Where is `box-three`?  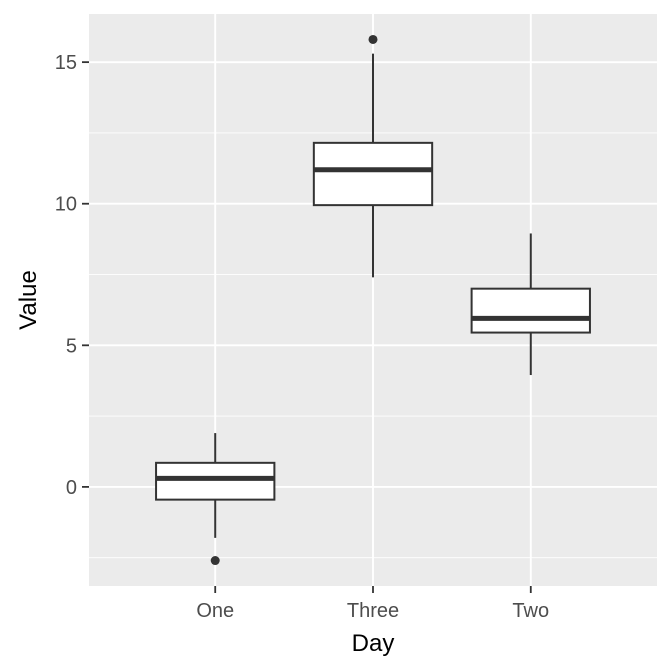
box-three is located at coordinates (373, 156).